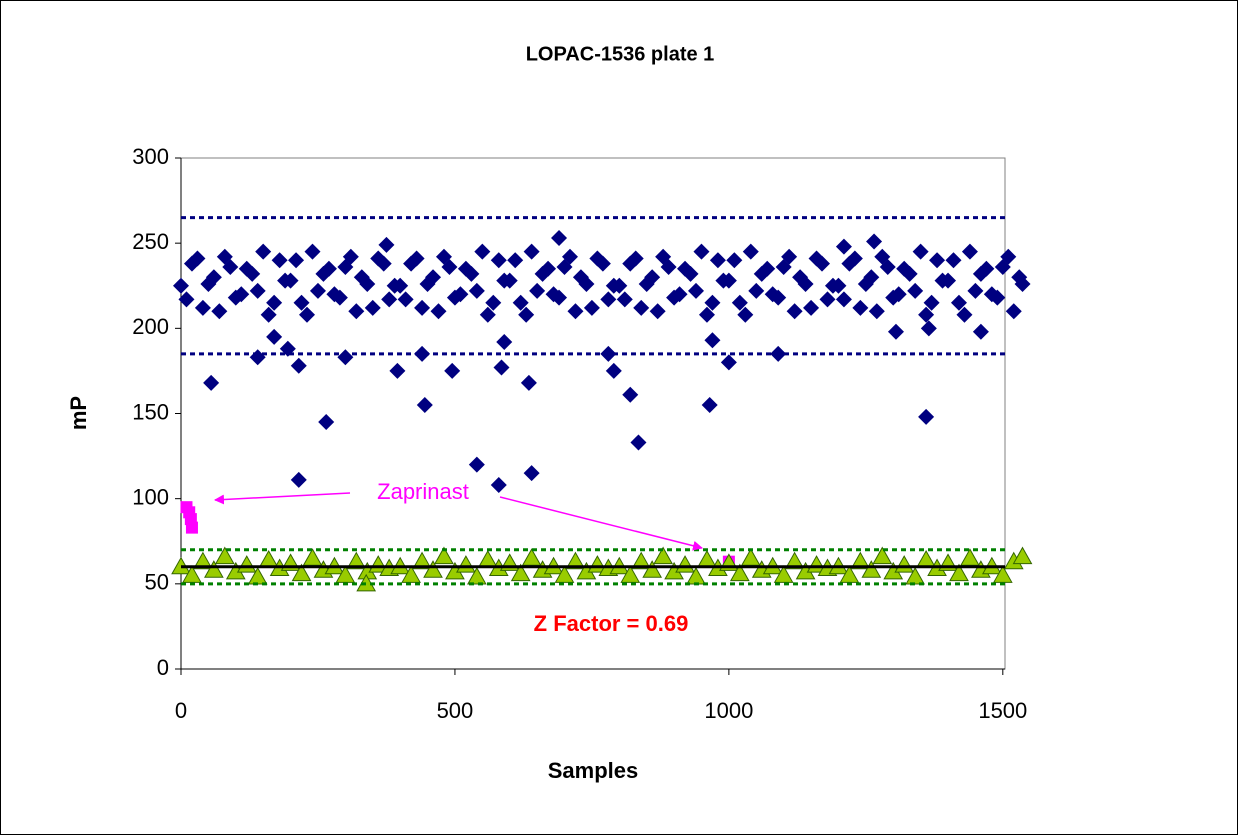  Describe the element at coordinates (157, 582) in the screenshot. I see `y-tick-label: 50` at that location.